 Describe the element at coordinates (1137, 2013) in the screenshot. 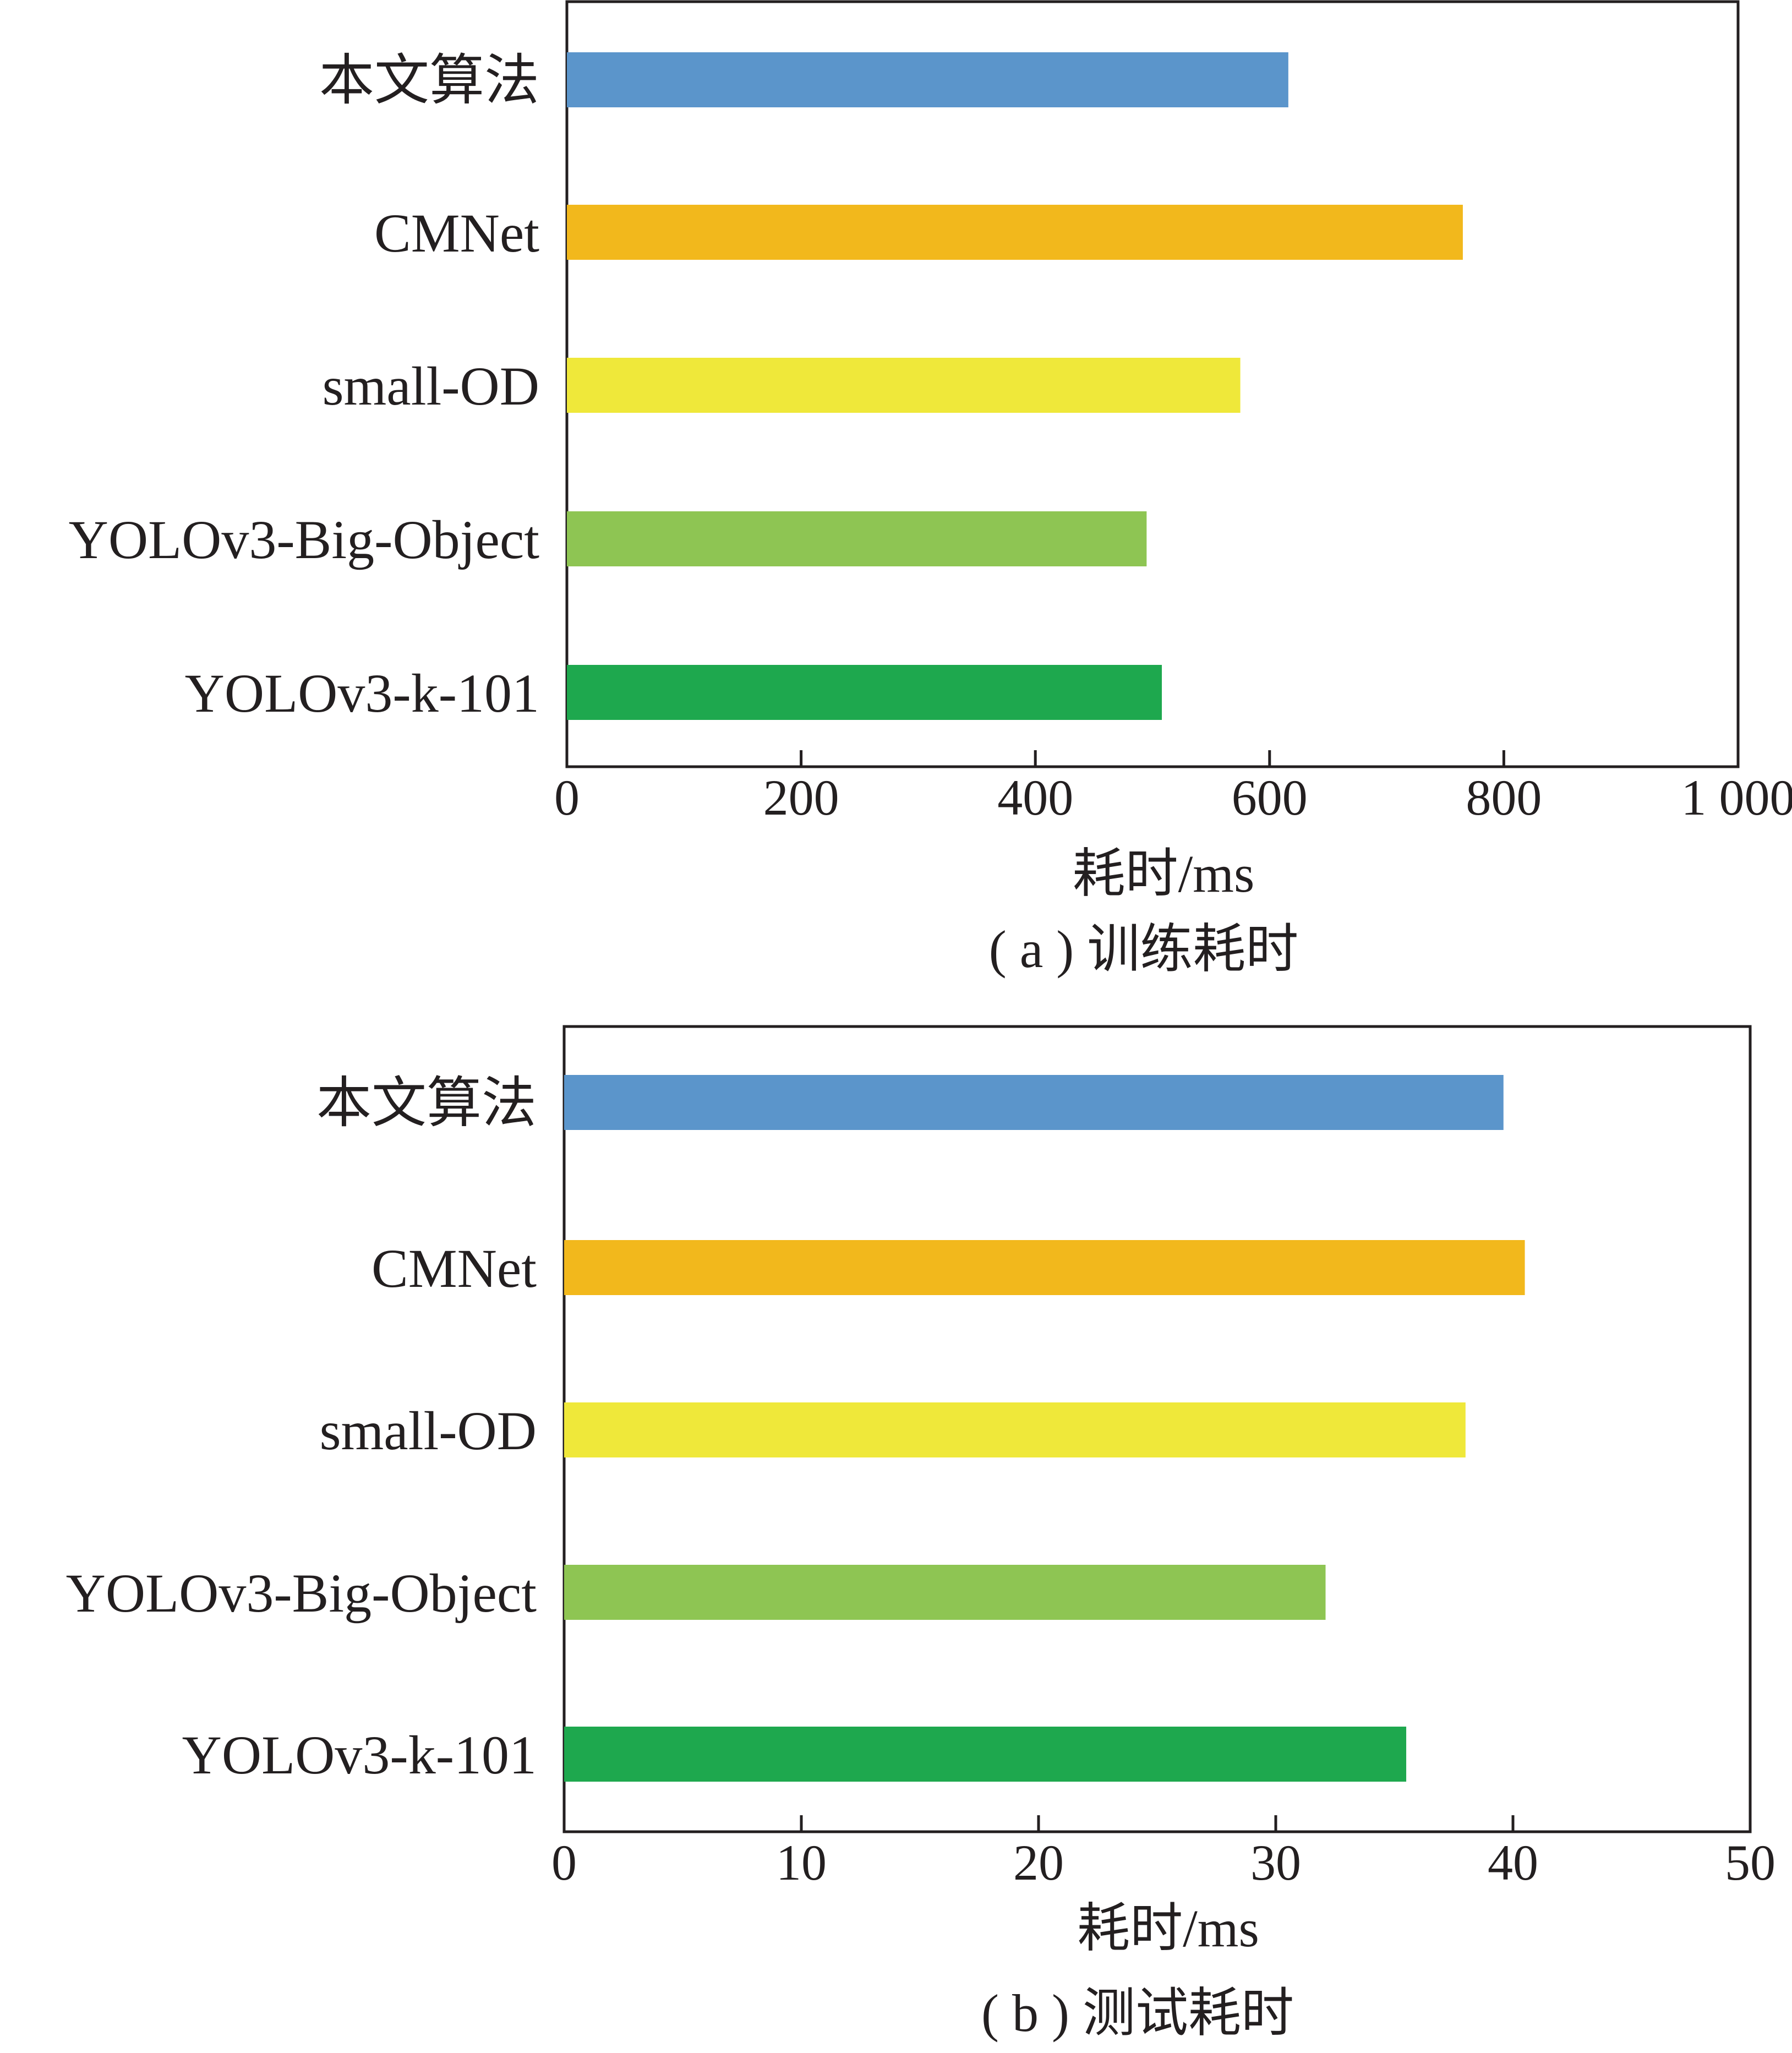

I see `panel-caption: ( b ) 测试耗时` at that location.